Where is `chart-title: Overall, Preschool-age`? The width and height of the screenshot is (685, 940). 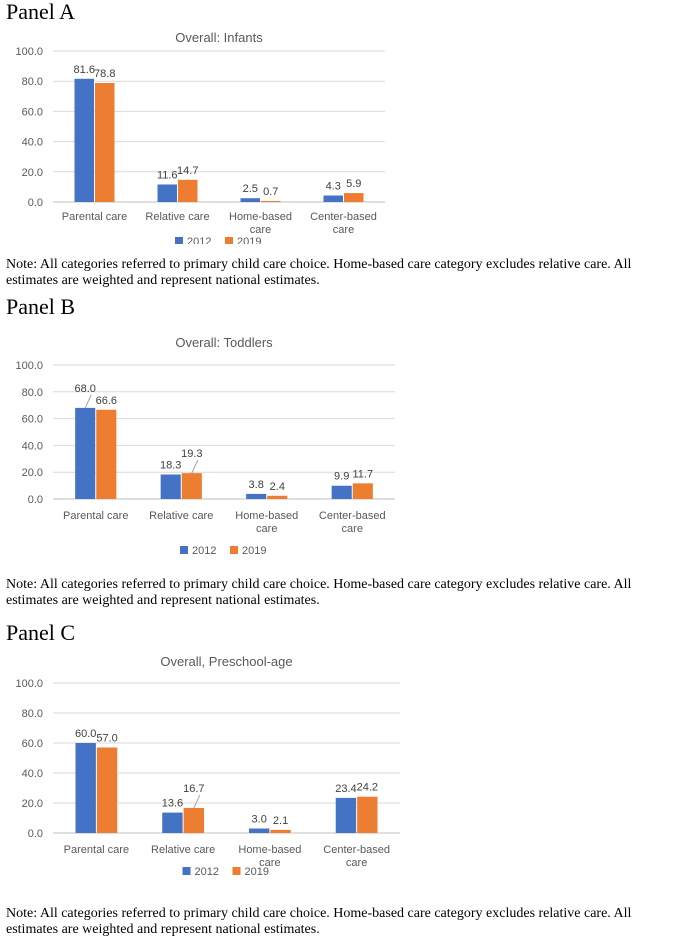
chart-title: Overall, Preschool-age is located at coordinates (226, 661).